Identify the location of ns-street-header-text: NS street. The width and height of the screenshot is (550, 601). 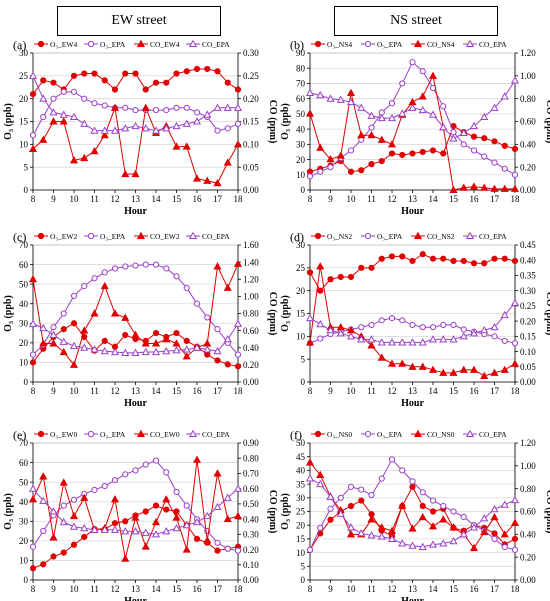
(416, 20).